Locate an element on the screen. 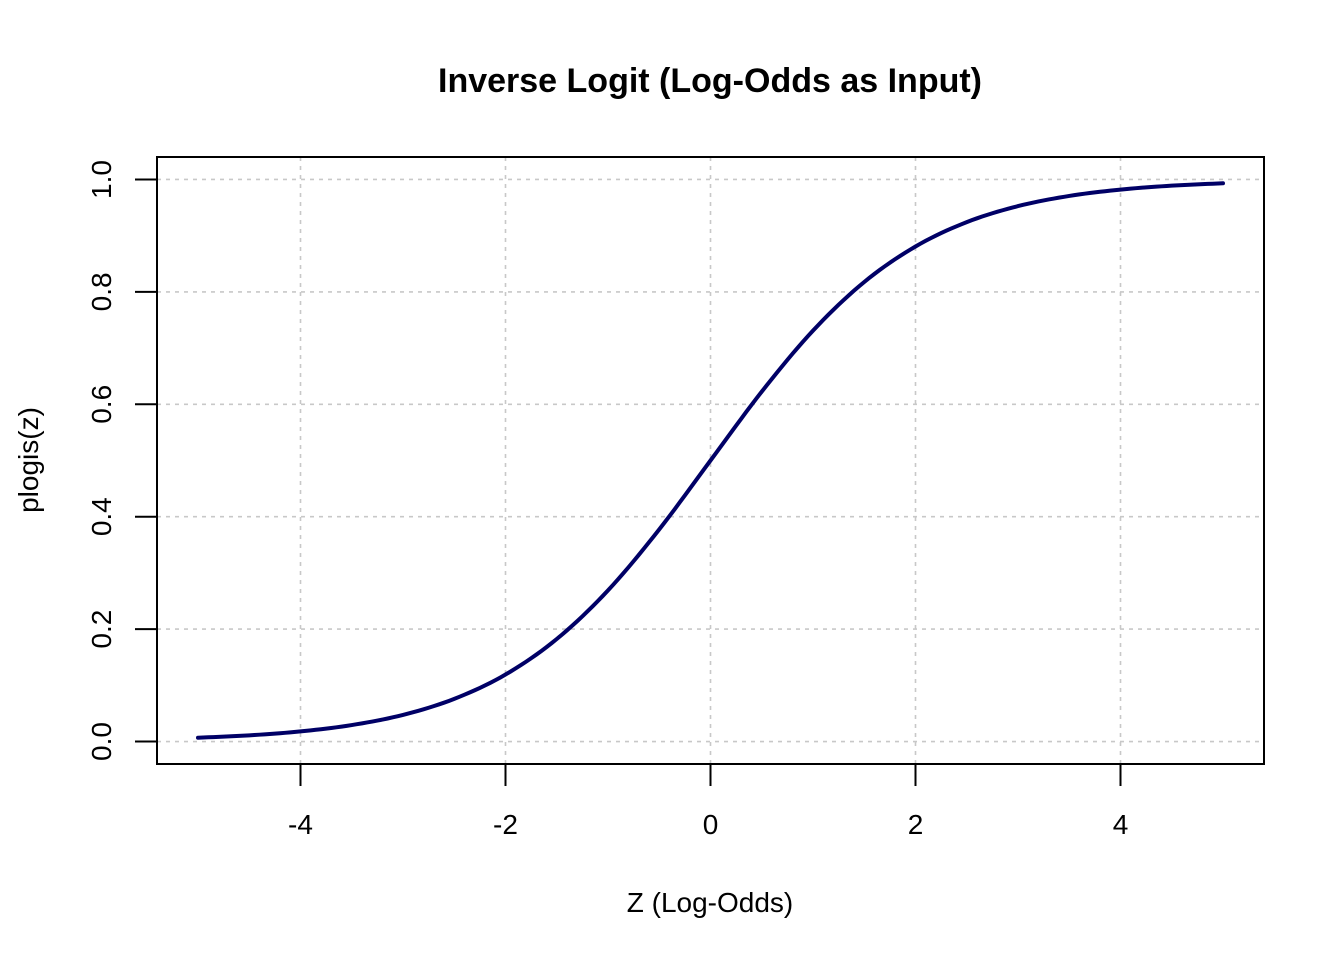  x-tick-label: -4 is located at coordinates (300, 824).